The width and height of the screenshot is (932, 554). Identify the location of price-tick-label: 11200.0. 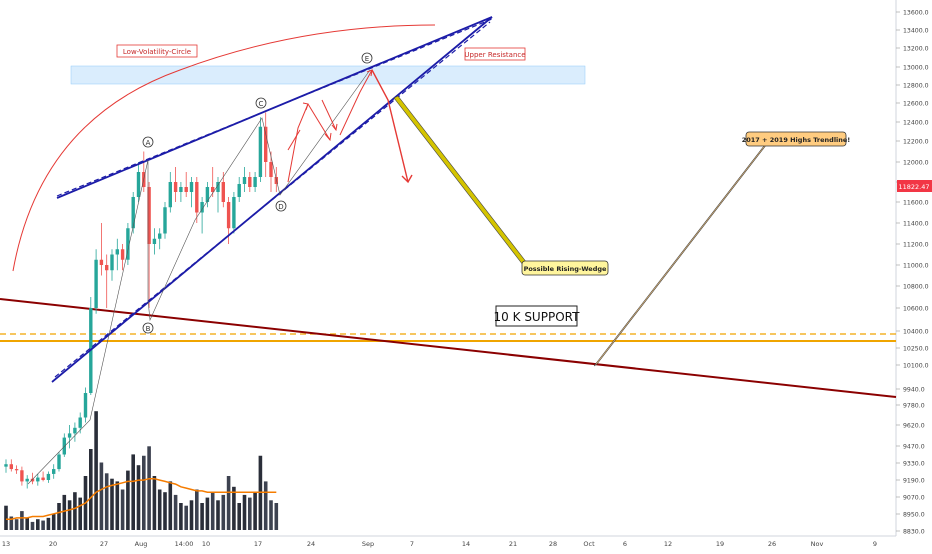
(916, 245).